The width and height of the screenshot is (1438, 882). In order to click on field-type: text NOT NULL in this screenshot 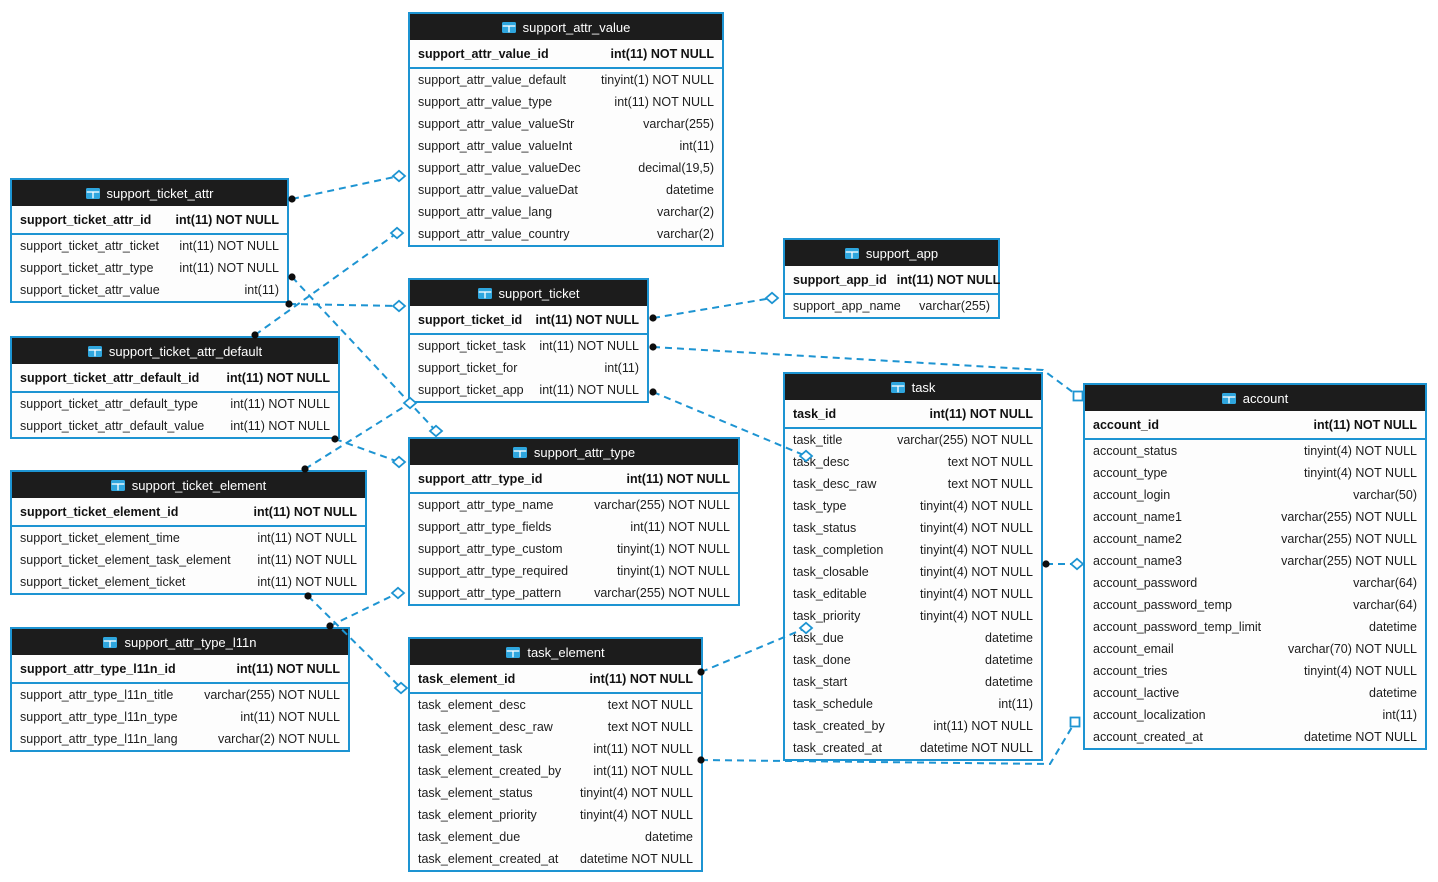, I will do `click(990, 484)`.